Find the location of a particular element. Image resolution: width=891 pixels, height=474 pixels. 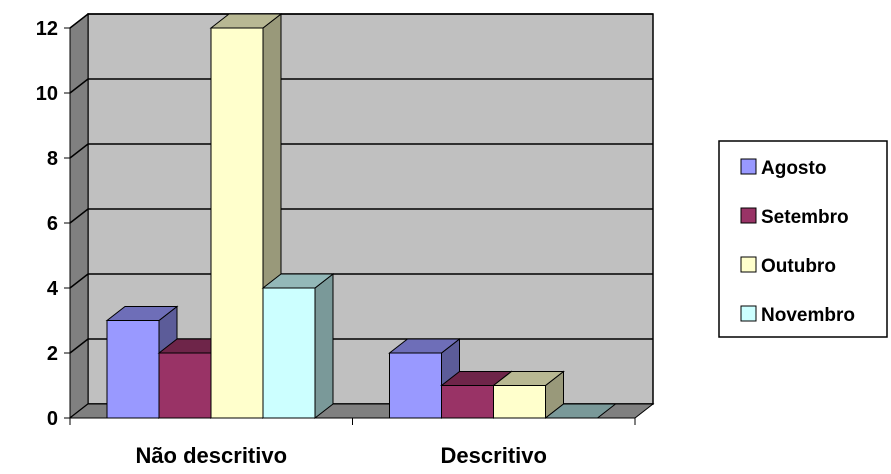

y-tick-label: 4 is located at coordinates (53, 289).